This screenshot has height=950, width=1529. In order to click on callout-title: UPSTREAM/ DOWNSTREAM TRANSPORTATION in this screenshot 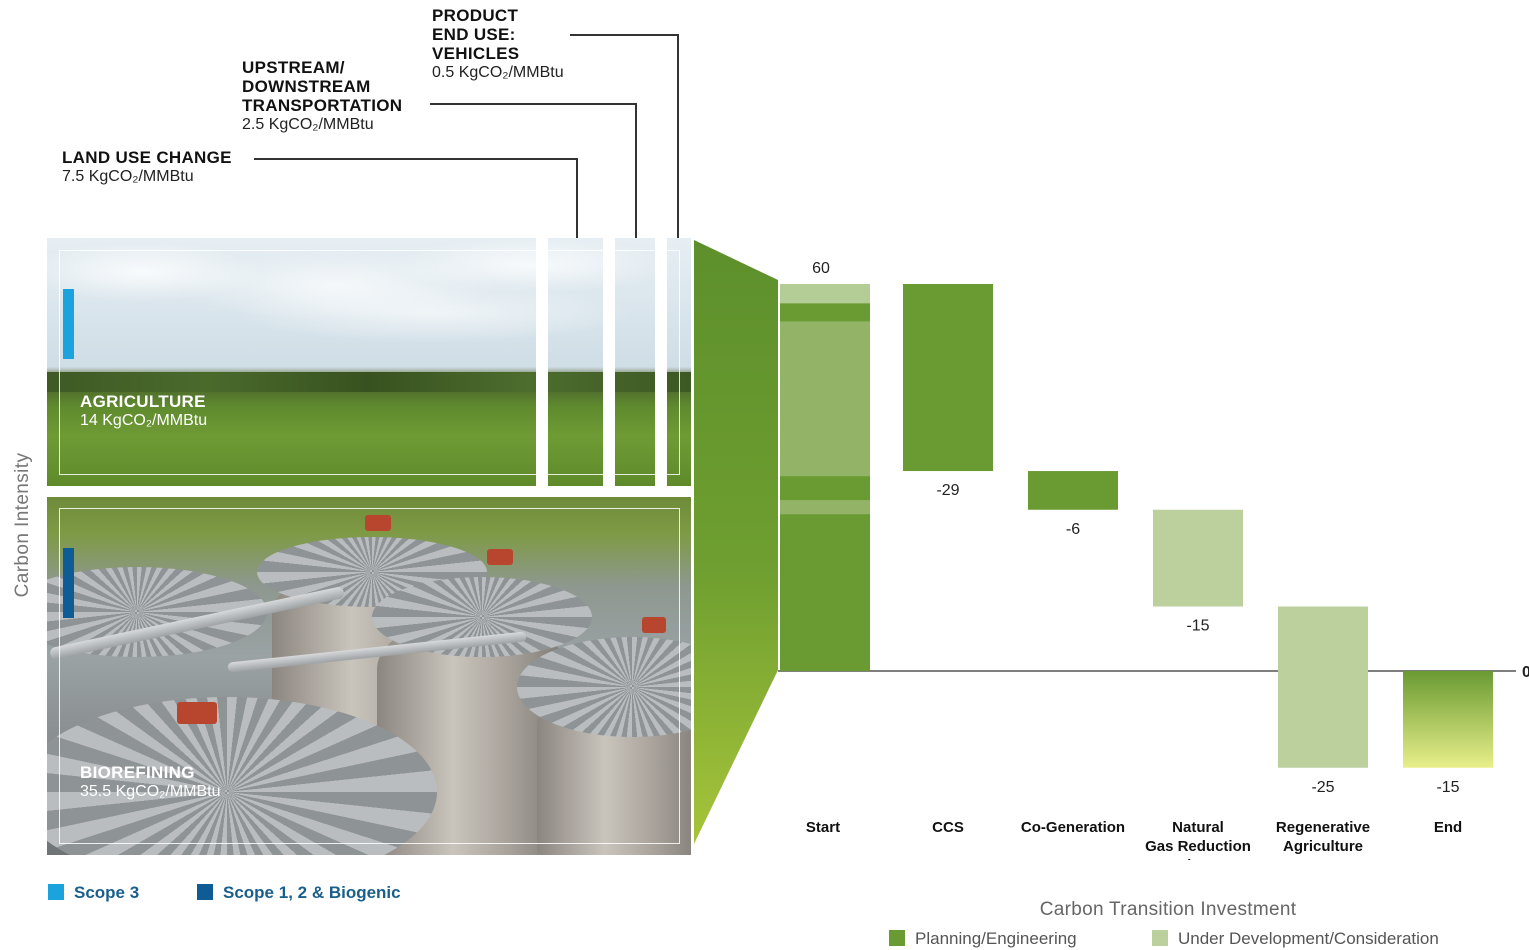, I will do `click(322, 86)`.